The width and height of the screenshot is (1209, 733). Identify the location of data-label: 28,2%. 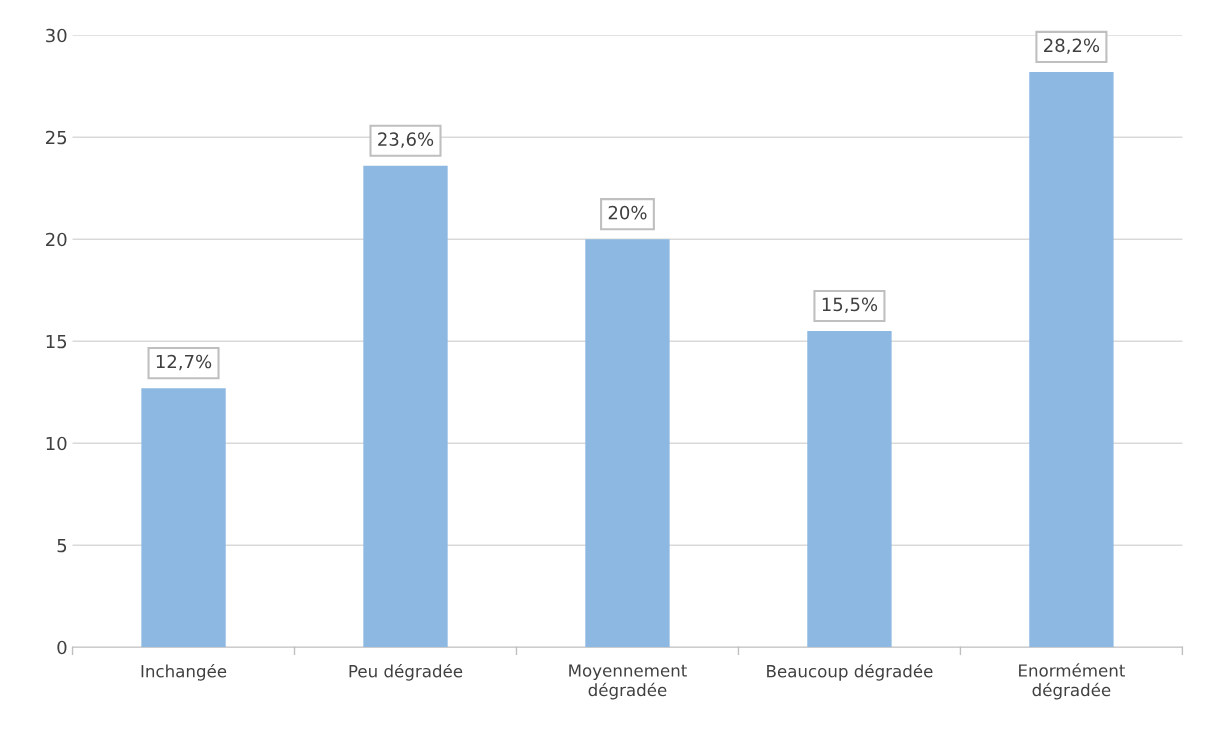
(1072, 46).